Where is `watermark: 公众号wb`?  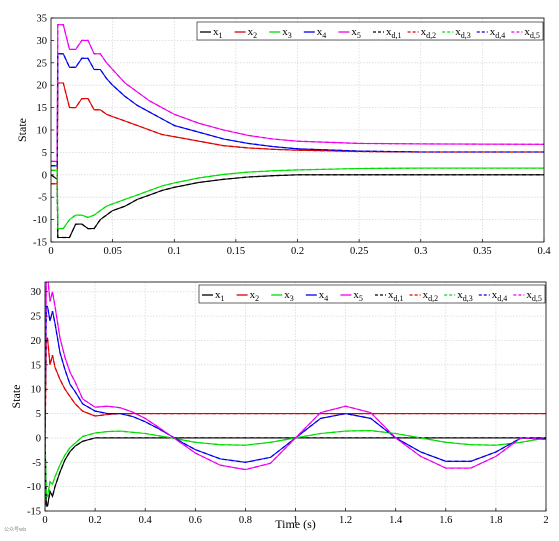
watermark: 公众号wb is located at coordinates (15, 530).